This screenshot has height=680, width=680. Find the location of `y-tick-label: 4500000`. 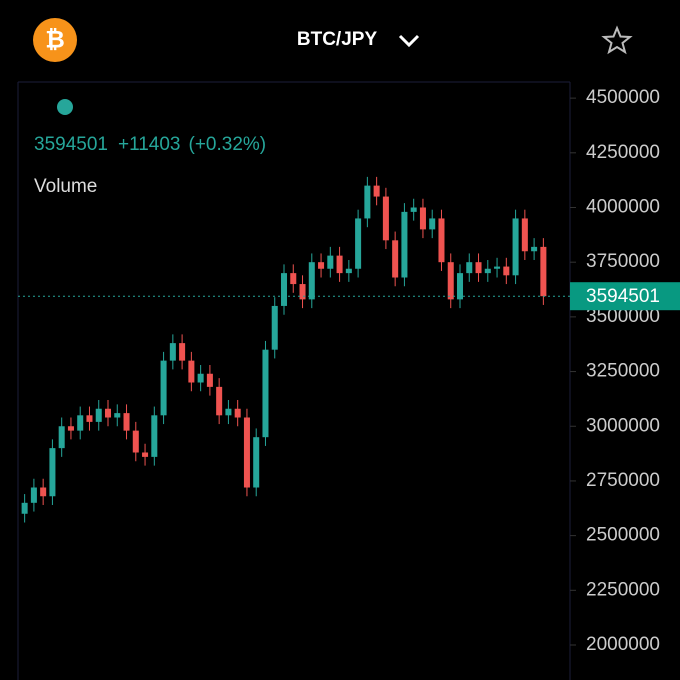

y-tick-label: 4500000 is located at coordinates (623, 97).